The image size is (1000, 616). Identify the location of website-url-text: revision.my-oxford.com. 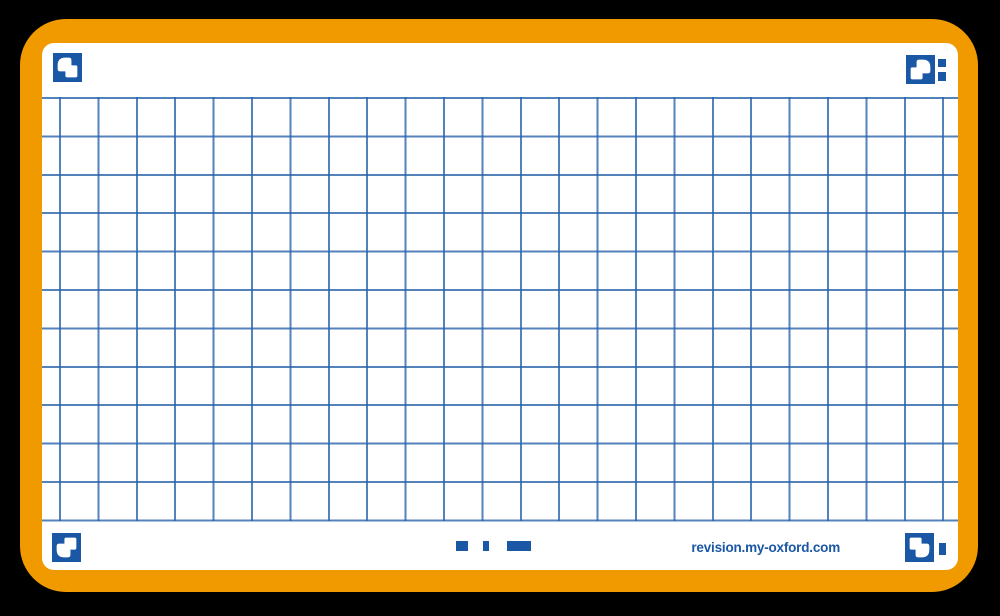
(765, 547).